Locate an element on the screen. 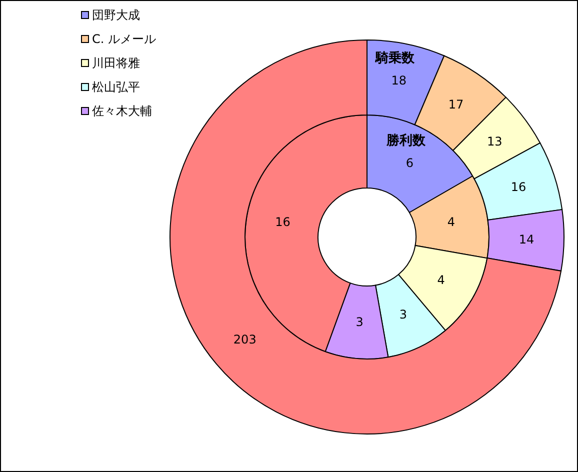 The height and width of the screenshot is (472, 578). legend-label: 団野大成 is located at coordinates (116, 15).